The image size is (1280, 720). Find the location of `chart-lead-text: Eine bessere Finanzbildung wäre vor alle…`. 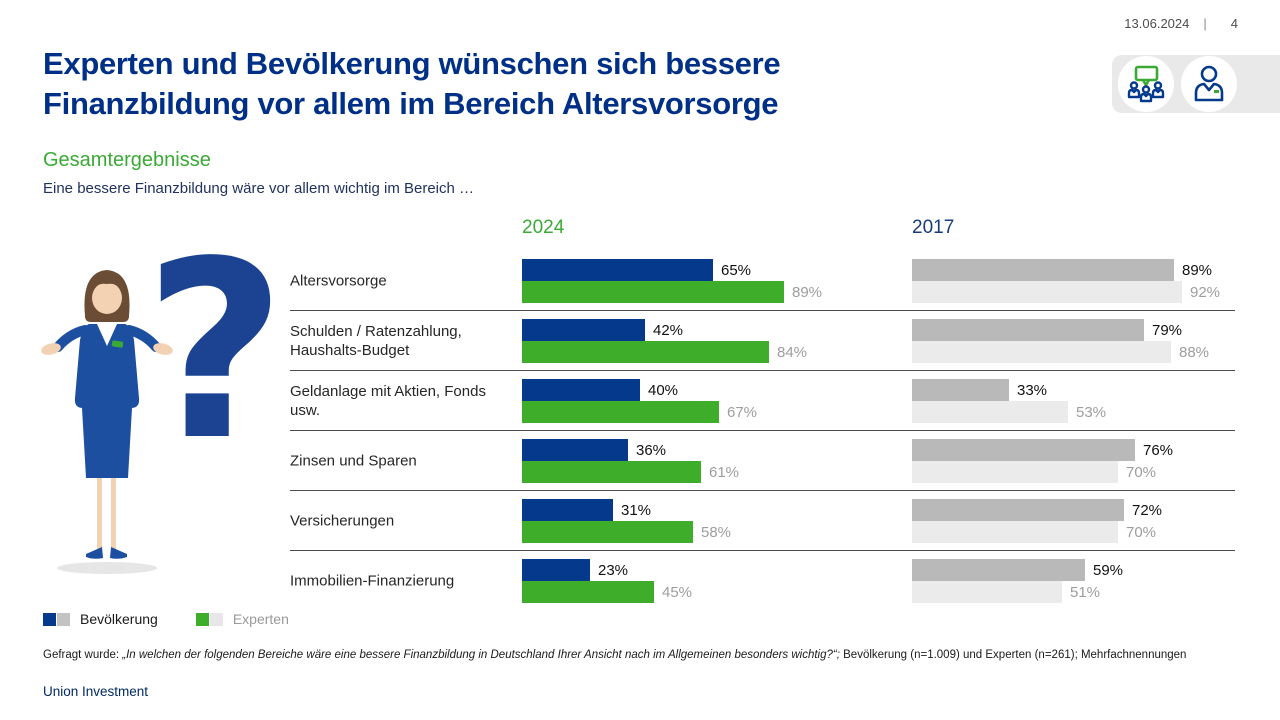

chart-lead-text: Eine bessere Finanzbildung wäre vor alle… is located at coordinates (259, 188).